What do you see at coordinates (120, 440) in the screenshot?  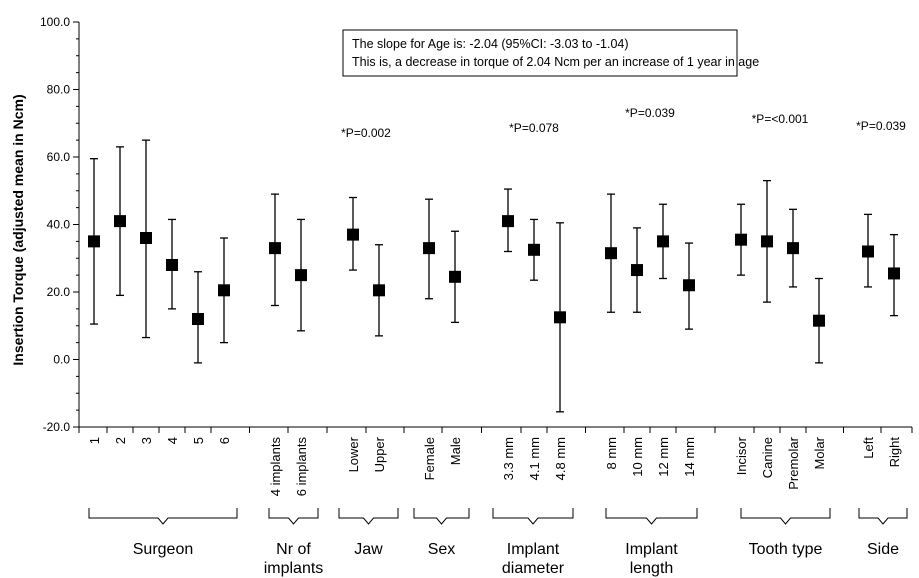 I see `category-label: 2` at bounding box center [120, 440].